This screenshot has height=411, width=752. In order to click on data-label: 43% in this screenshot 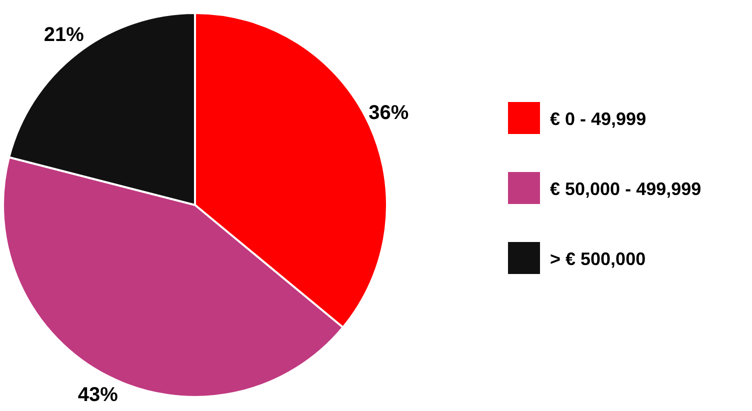, I will do `click(98, 395)`.